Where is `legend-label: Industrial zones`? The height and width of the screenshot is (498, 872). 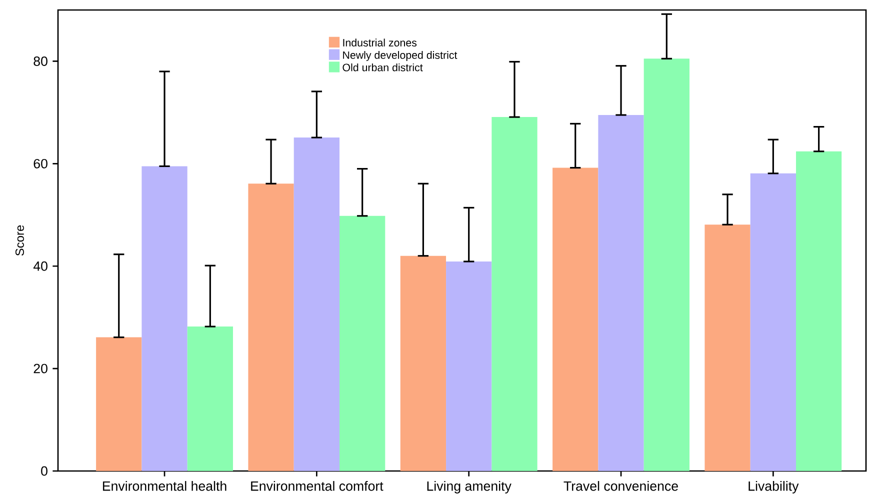
legend-label: Industrial zones is located at coordinates (380, 42).